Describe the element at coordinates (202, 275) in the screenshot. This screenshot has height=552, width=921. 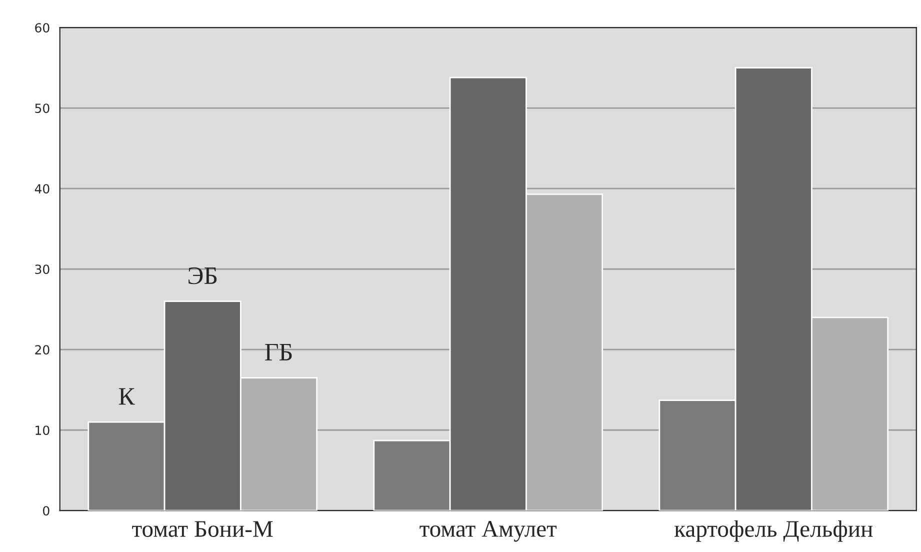
I see `series-label: ЭБ` at that location.